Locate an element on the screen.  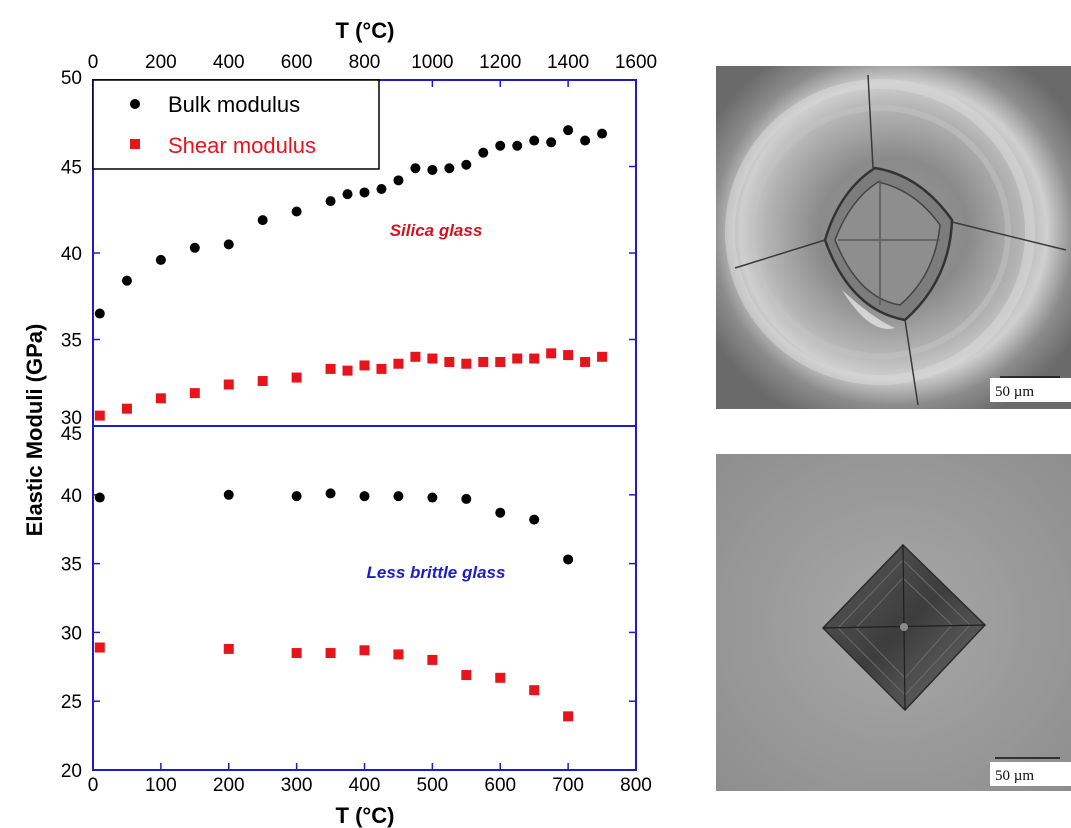
upper-x-tick-label: 600 is located at coordinates (297, 62).